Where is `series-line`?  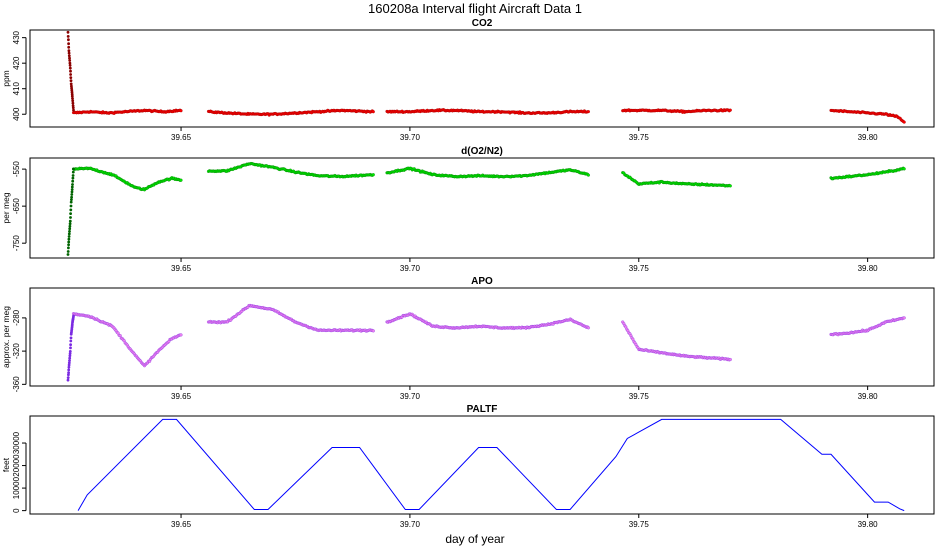
series-line is located at coordinates (491, 465).